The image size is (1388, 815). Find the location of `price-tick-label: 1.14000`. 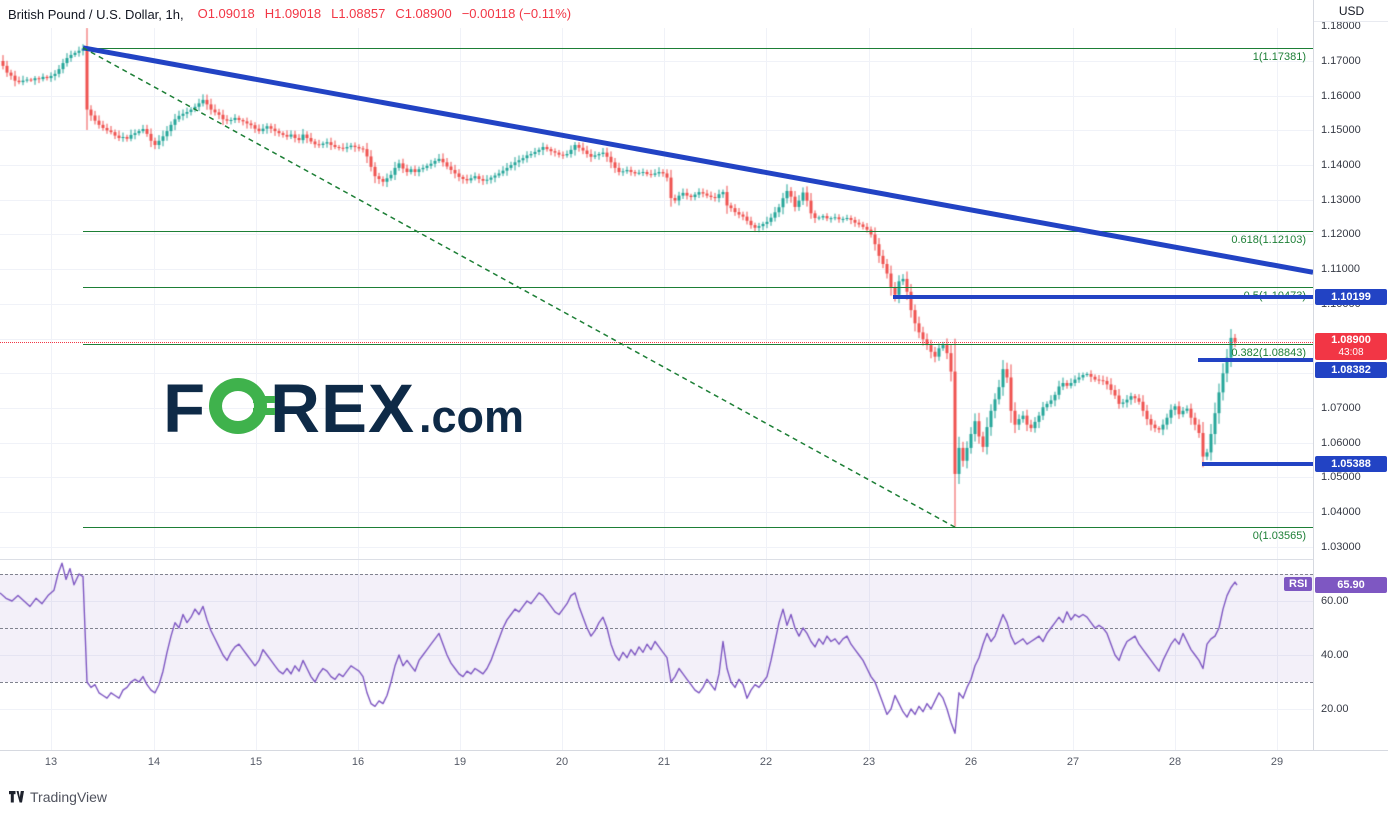

price-tick-label: 1.14000 is located at coordinates (1341, 165).